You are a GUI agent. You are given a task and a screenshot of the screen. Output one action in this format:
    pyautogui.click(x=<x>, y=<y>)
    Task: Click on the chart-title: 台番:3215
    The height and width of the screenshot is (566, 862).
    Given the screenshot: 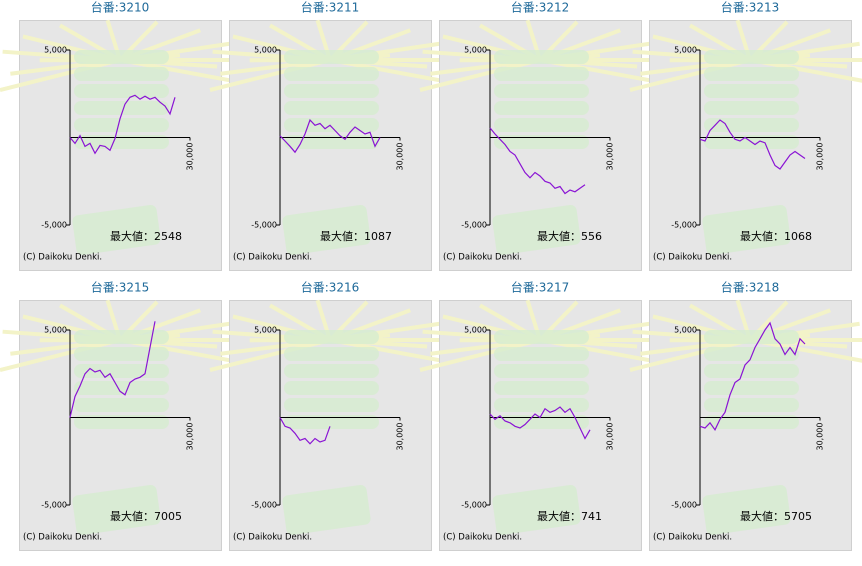 What is the action you would take?
    pyautogui.click(x=120, y=287)
    